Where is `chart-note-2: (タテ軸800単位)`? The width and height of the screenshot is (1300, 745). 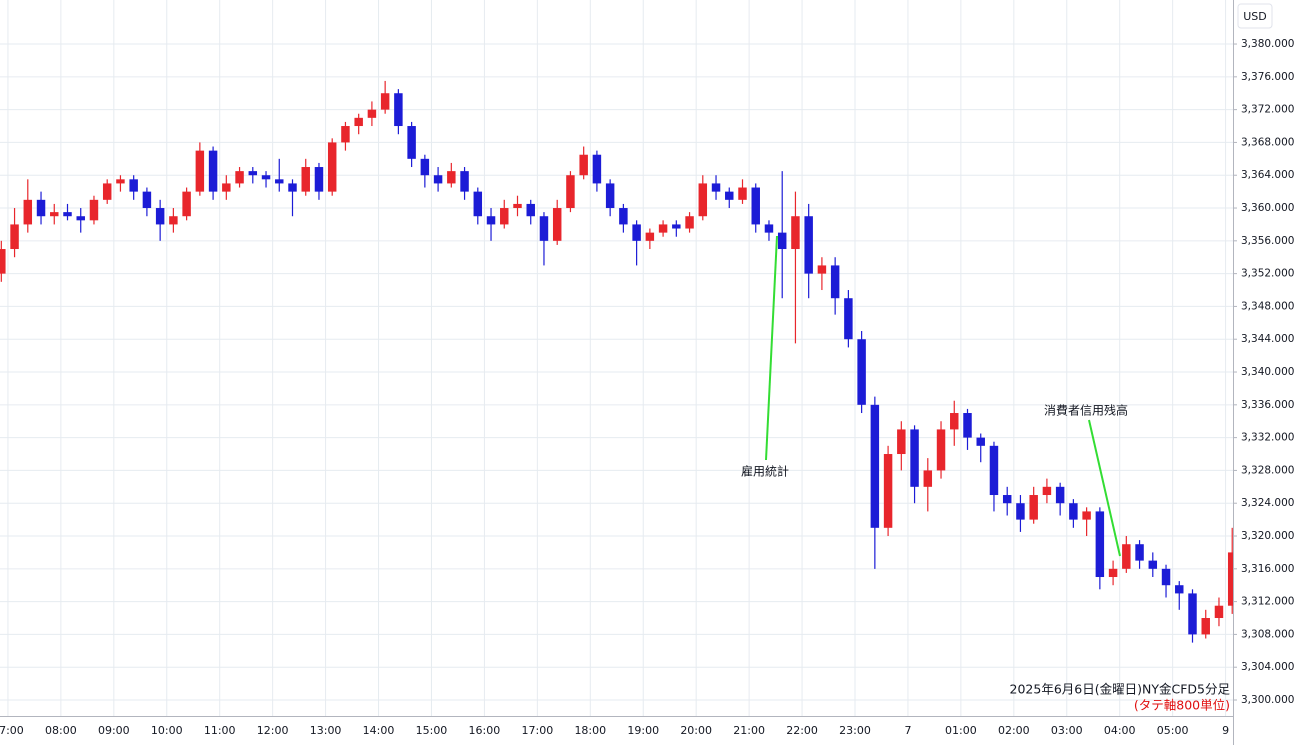
chart-note-2: (タテ軸800単位) is located at coordinates (1182, 705).